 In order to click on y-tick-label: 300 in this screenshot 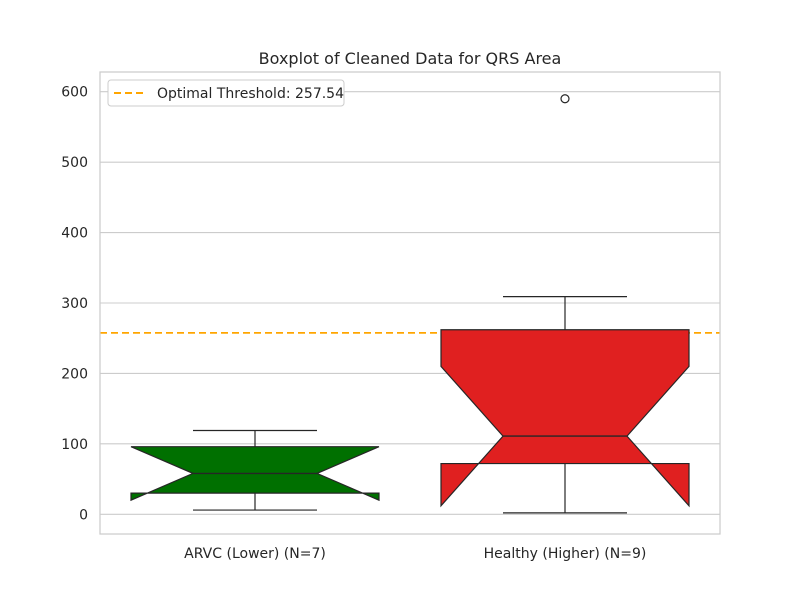, I will do `click(74, 304)`.